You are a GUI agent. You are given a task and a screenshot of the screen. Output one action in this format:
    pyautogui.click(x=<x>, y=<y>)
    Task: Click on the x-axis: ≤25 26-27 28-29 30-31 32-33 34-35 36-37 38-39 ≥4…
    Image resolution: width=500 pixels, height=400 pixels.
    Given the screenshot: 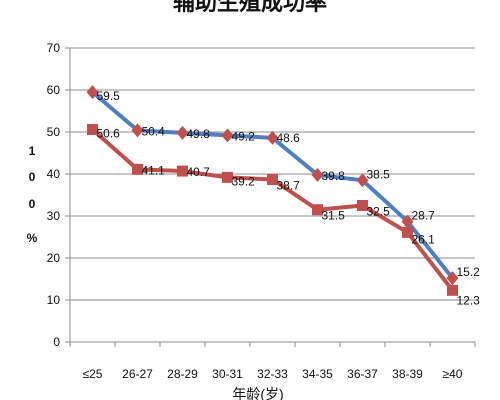 What is the action you would take?
    pyautogui.click(x=272, y=361)
    